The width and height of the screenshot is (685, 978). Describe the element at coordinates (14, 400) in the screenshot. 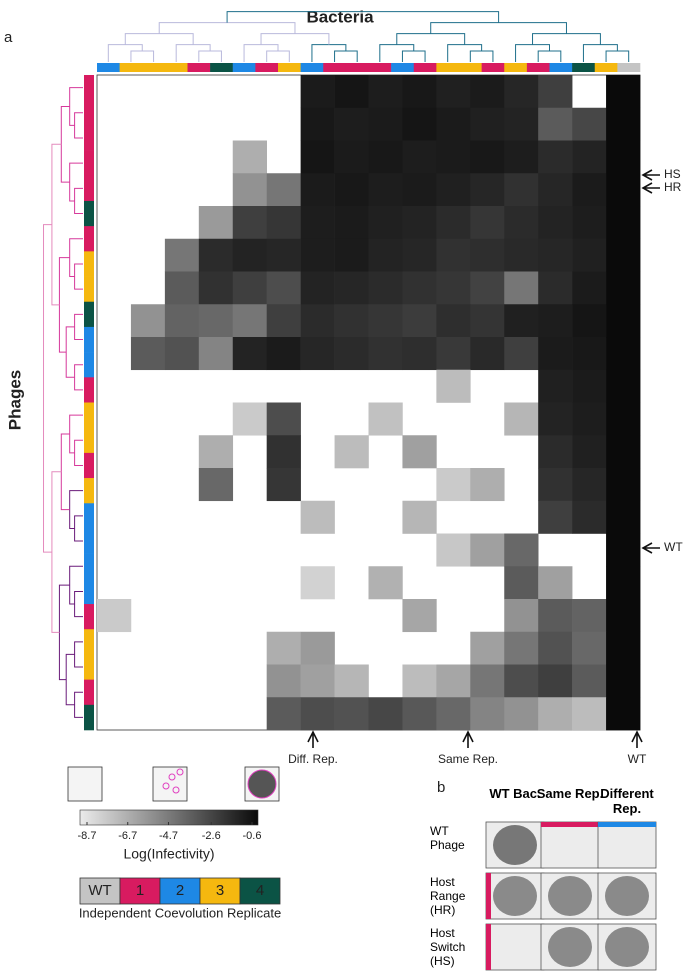

I see `y-title: Phages` at that location.